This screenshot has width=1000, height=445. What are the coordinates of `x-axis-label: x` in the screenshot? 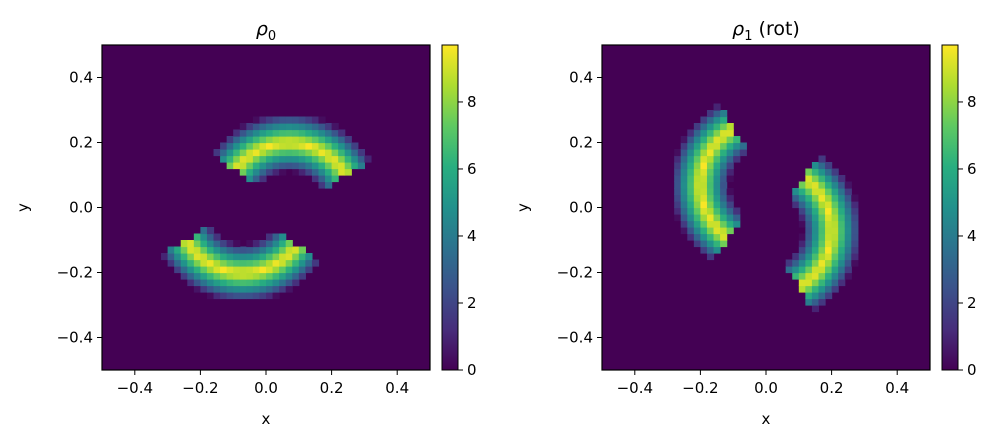 It's located at (266, 419).